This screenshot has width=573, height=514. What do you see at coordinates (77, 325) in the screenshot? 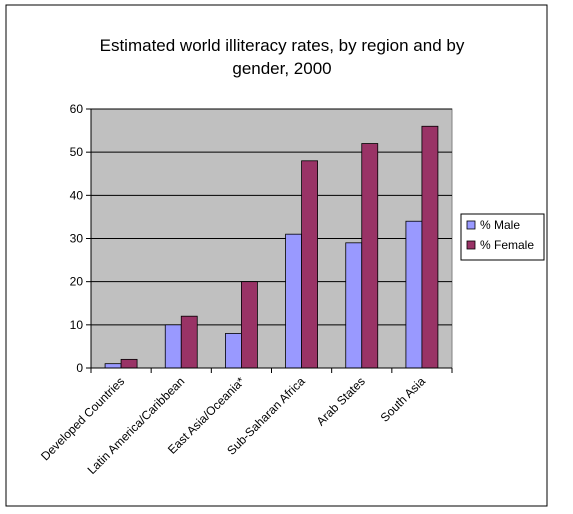
I see `y-tick-label: 10` at bounding box center [77, 325].